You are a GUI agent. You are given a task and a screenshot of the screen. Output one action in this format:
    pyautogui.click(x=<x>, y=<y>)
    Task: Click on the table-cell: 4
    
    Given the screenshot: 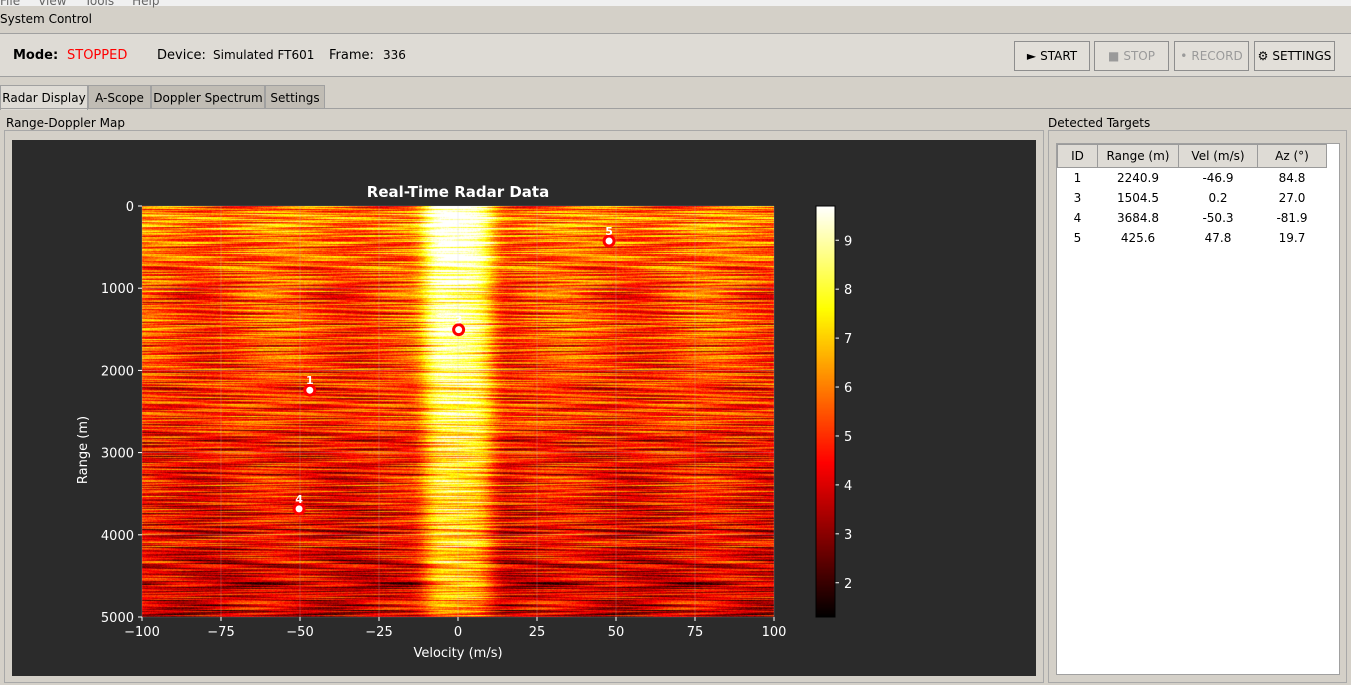 What is the action you would take?
    pyautogui.click(x=1077, y=218)
    